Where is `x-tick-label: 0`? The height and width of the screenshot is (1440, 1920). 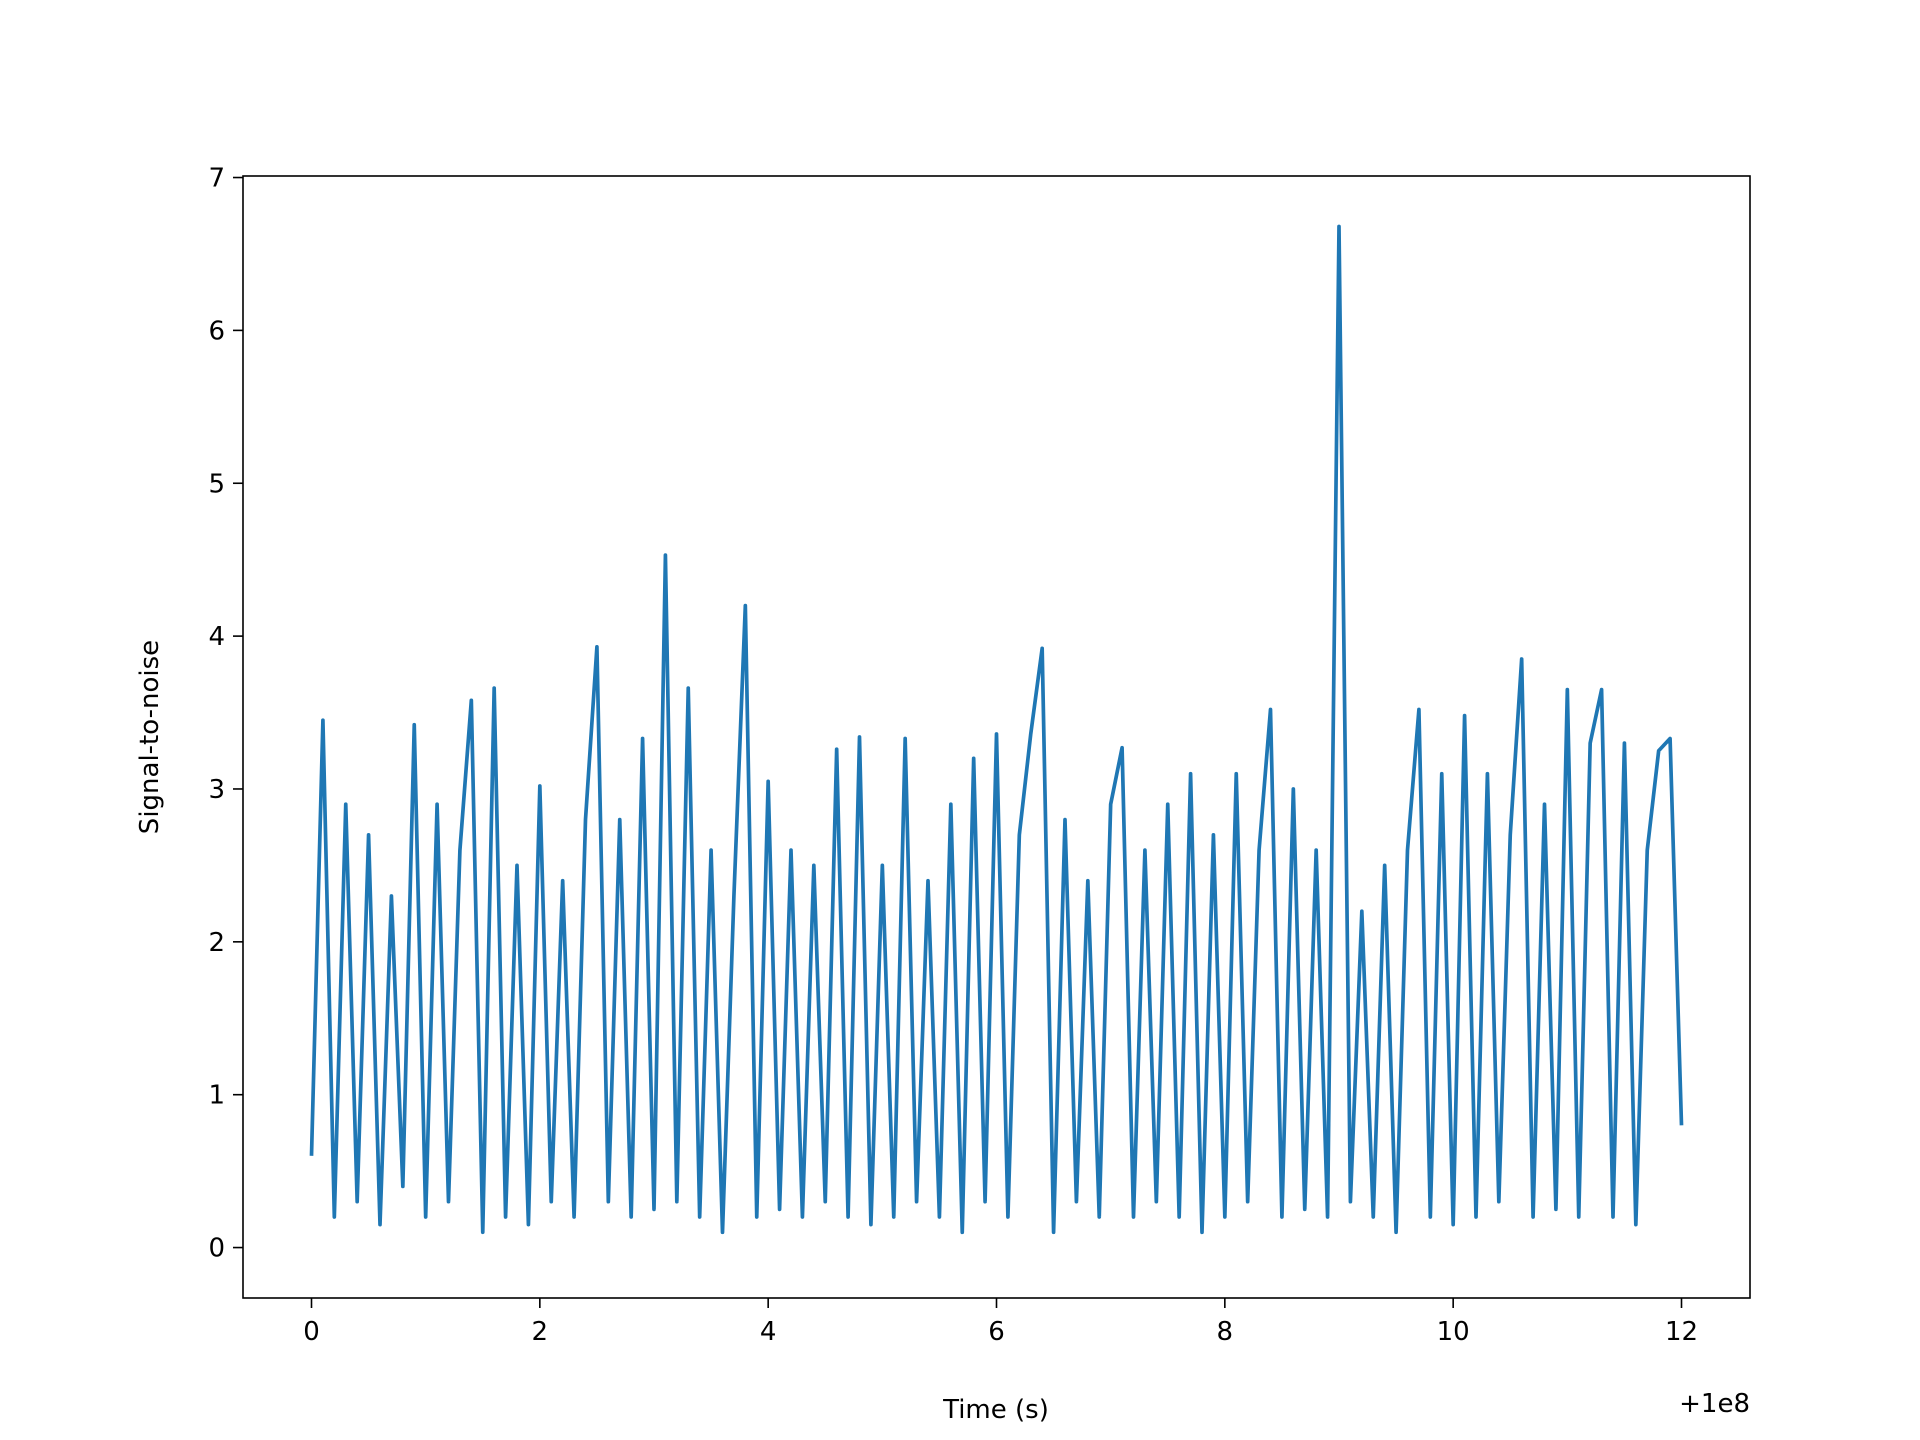
x-tick-label: 0 is located at coordinates (311, 1332).